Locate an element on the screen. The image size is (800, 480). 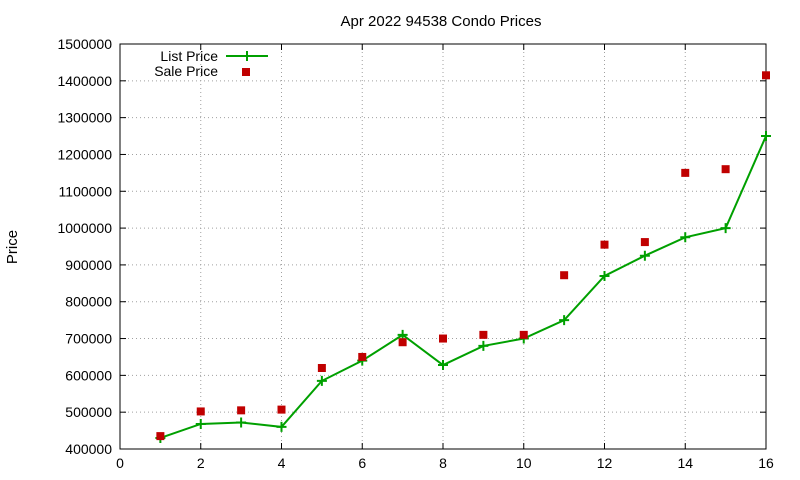
x-tick-label: 0 is located at coordinates (120, 463).